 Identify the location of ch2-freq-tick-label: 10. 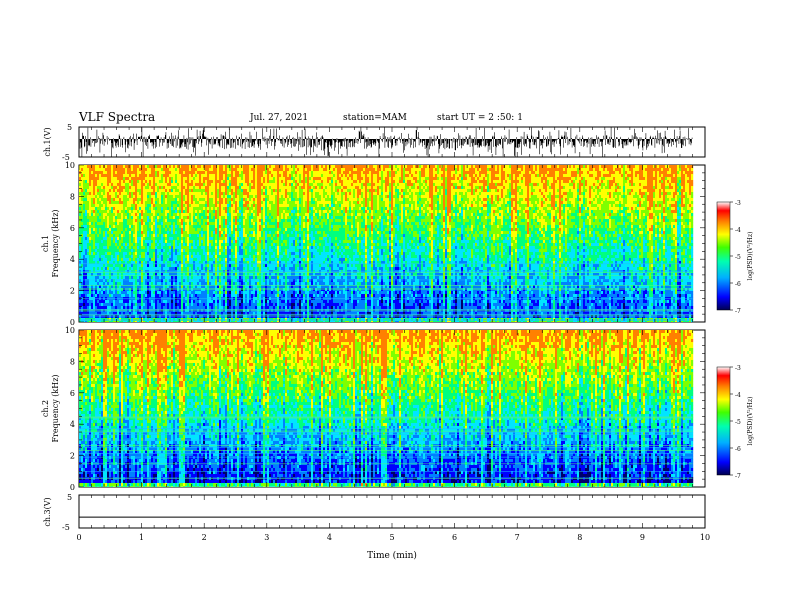
(70, 330).